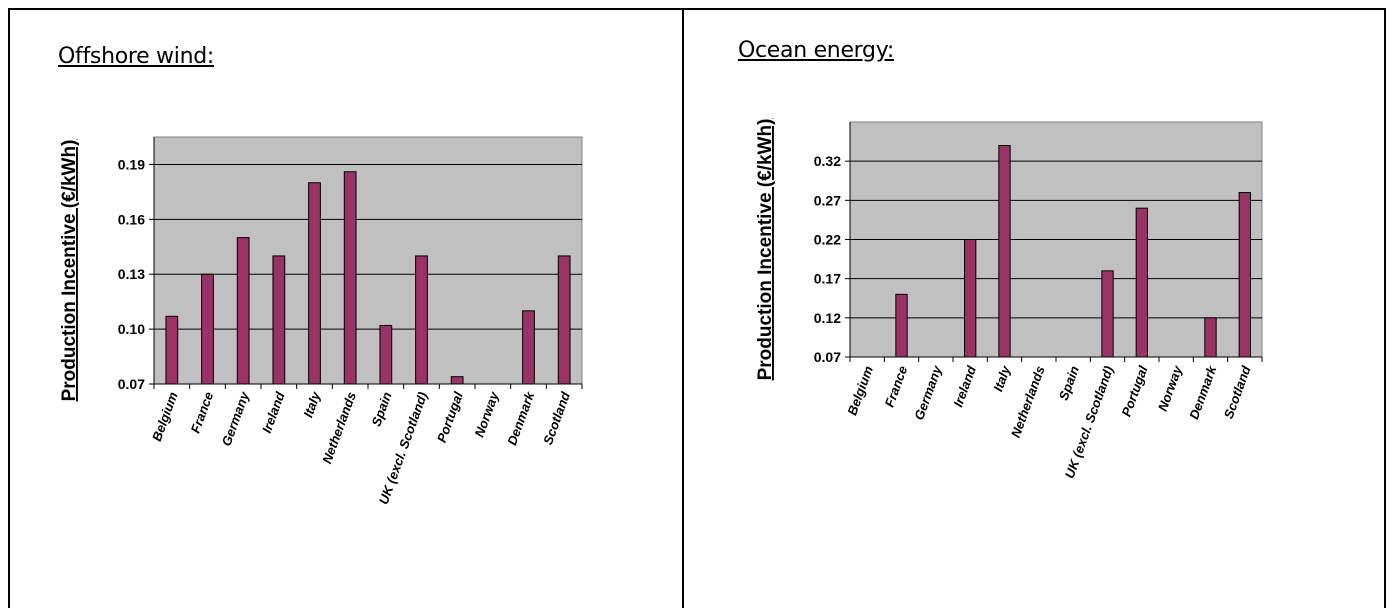  What do you see at coordinates (172, 350) in the screenshot?
I see `bar-belgium` at bounding box center [172, 350].